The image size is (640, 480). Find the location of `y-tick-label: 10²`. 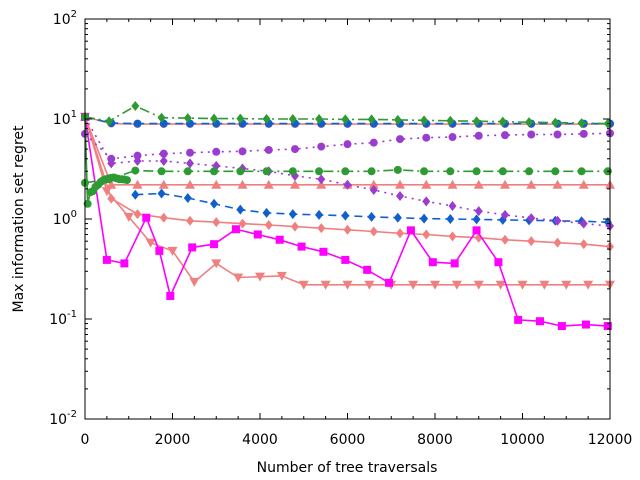

y-tick-label: 10² is located at coordinates (65, 18).